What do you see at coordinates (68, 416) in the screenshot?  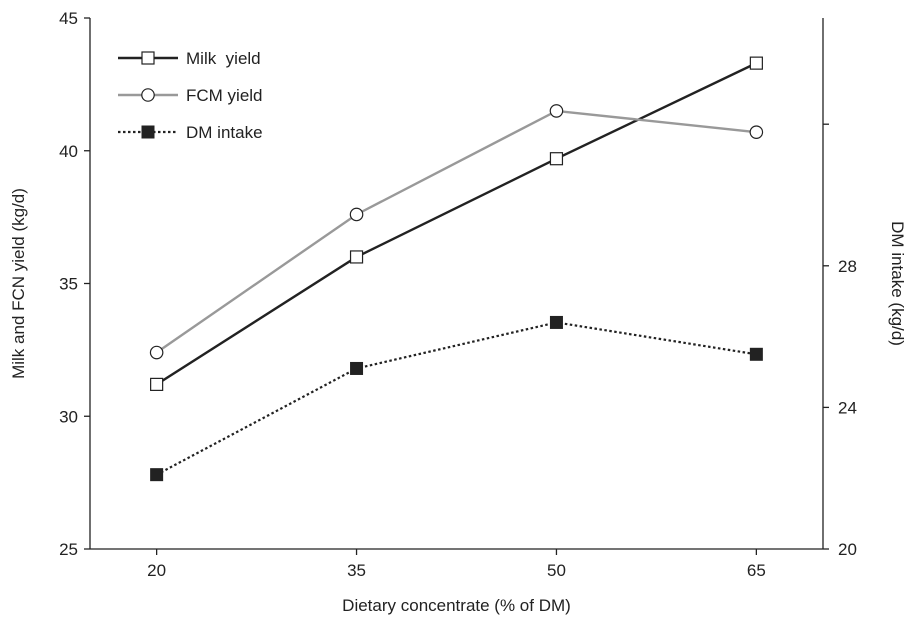 I see `y-tick-label-1: 30` at bounding box center [68, 416].